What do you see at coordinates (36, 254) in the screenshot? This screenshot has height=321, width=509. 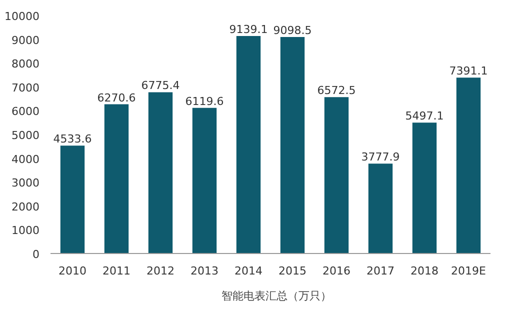 I see `y-tick-label: 0` at bounding box center [36, 254].